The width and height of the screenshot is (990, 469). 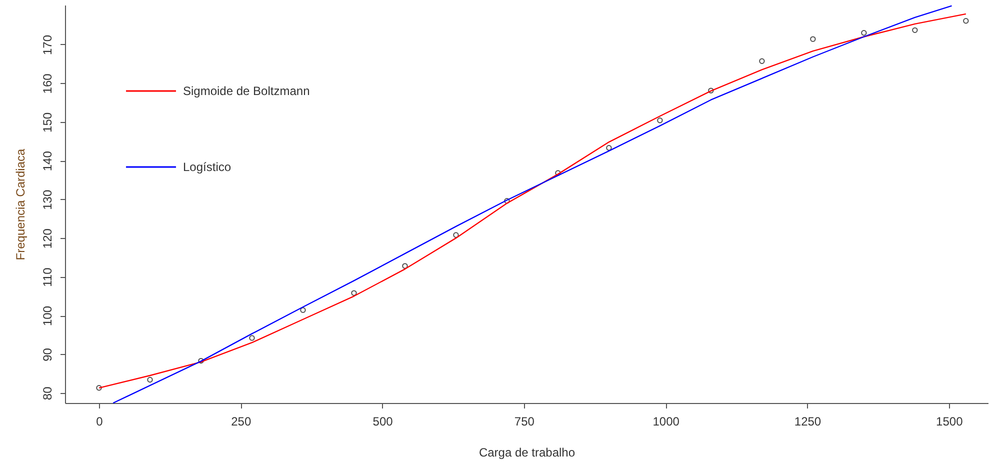 I want to click on y-tick-label: 150, so click(x=47, y=122).